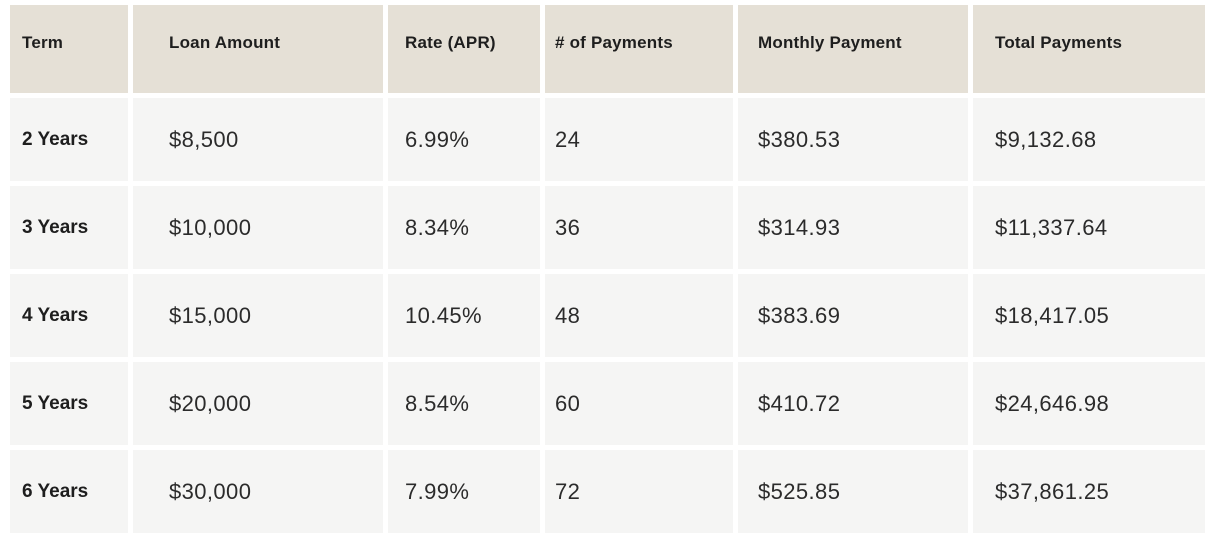 The image size is (1215, 538). I want to click on cell-loan-amount: $15,000, so click(258, 315).